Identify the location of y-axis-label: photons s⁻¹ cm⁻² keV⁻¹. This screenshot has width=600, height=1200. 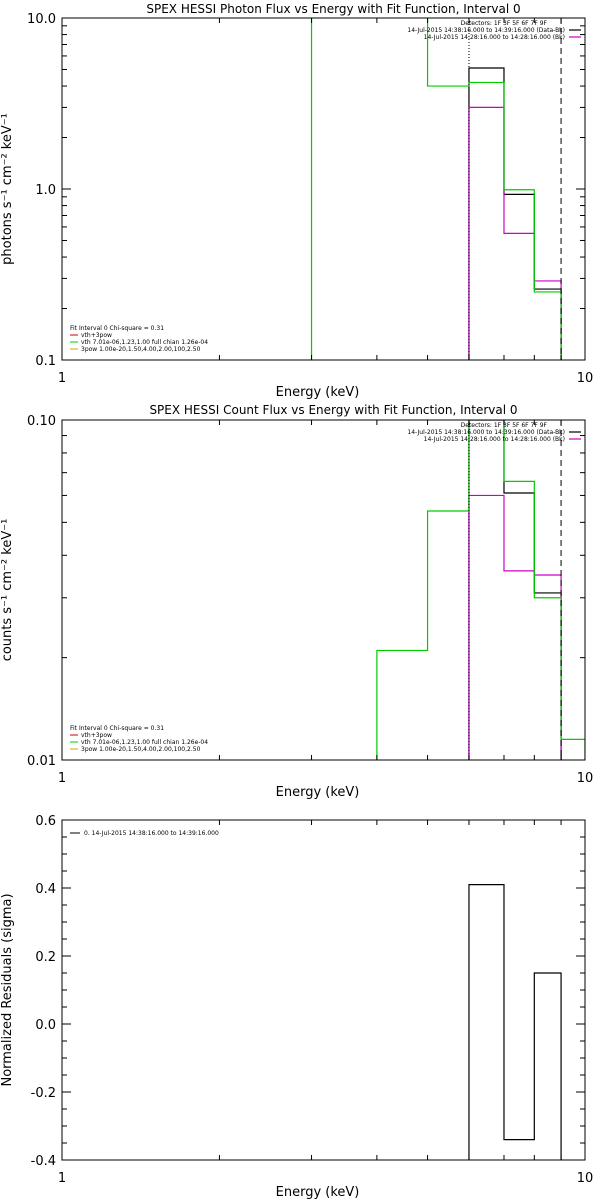
(7, 189).